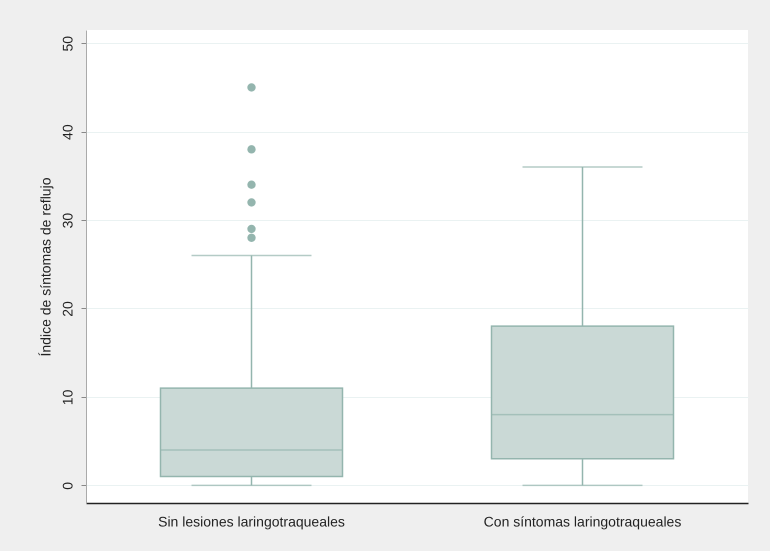  I want to click on y-tick-label: 50, so click(68, 44).